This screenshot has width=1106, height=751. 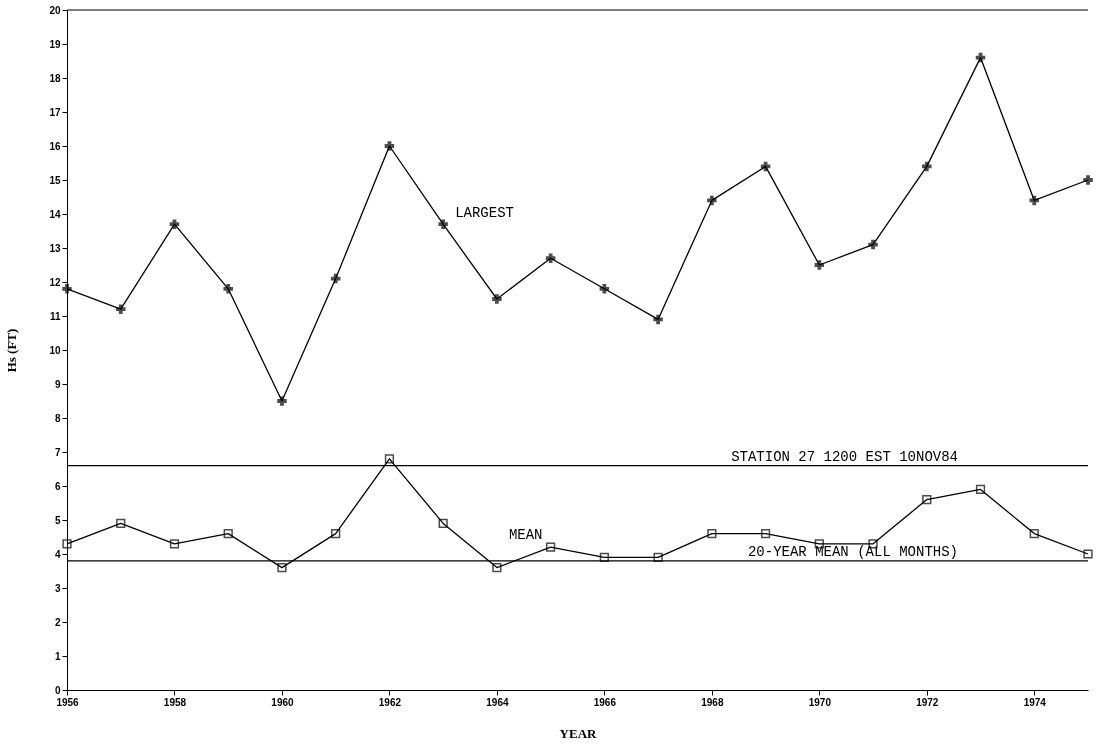 I want to click on x-tick-label: 1968, so click(x=712, y=702).